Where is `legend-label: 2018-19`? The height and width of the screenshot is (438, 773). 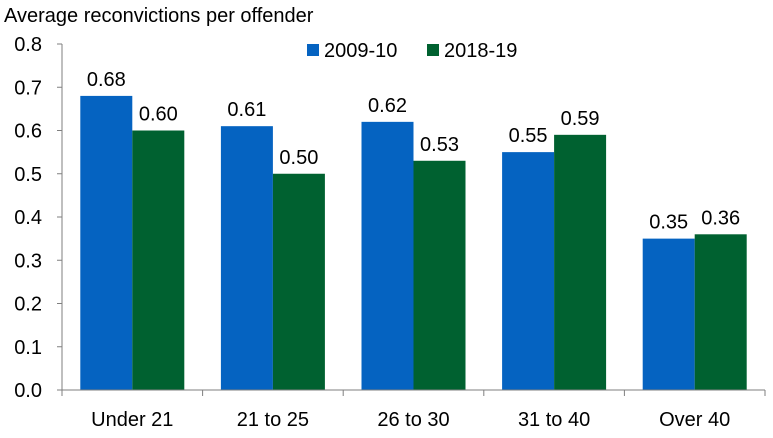 legend-label: 2018-19 is located at coordinates (480, 51).